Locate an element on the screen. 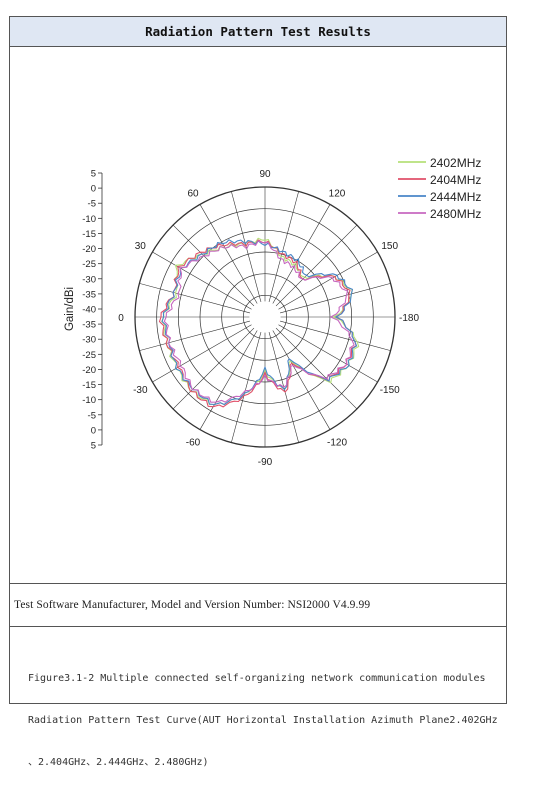 The image size is (533, 798). page-title: Radiation Pattern Test Results is located at coordinates (258, 32).